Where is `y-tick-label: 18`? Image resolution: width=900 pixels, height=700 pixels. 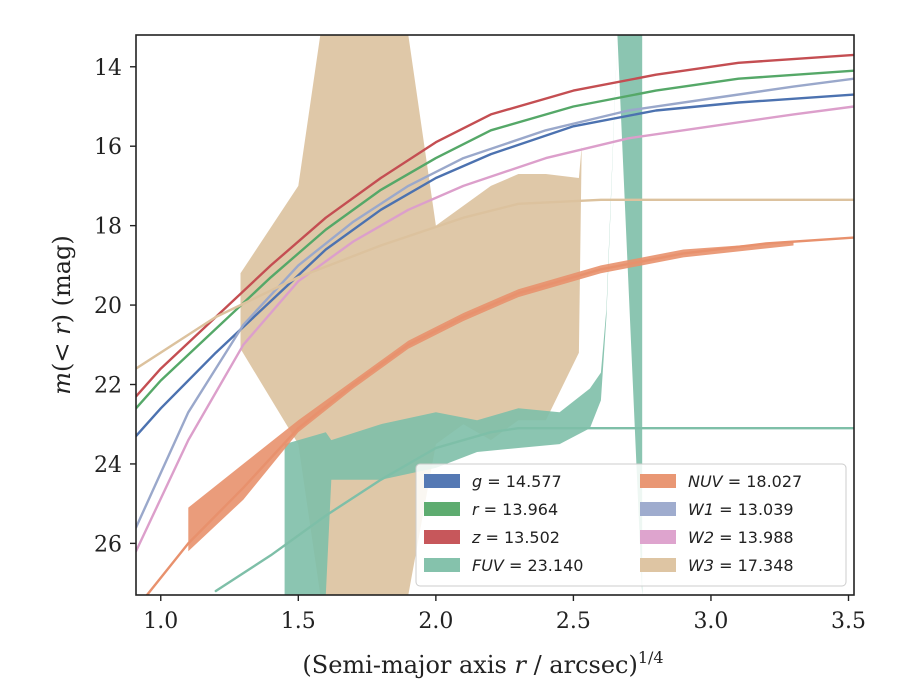
y-tick-label: 18 is located at coordinates (108, 227).